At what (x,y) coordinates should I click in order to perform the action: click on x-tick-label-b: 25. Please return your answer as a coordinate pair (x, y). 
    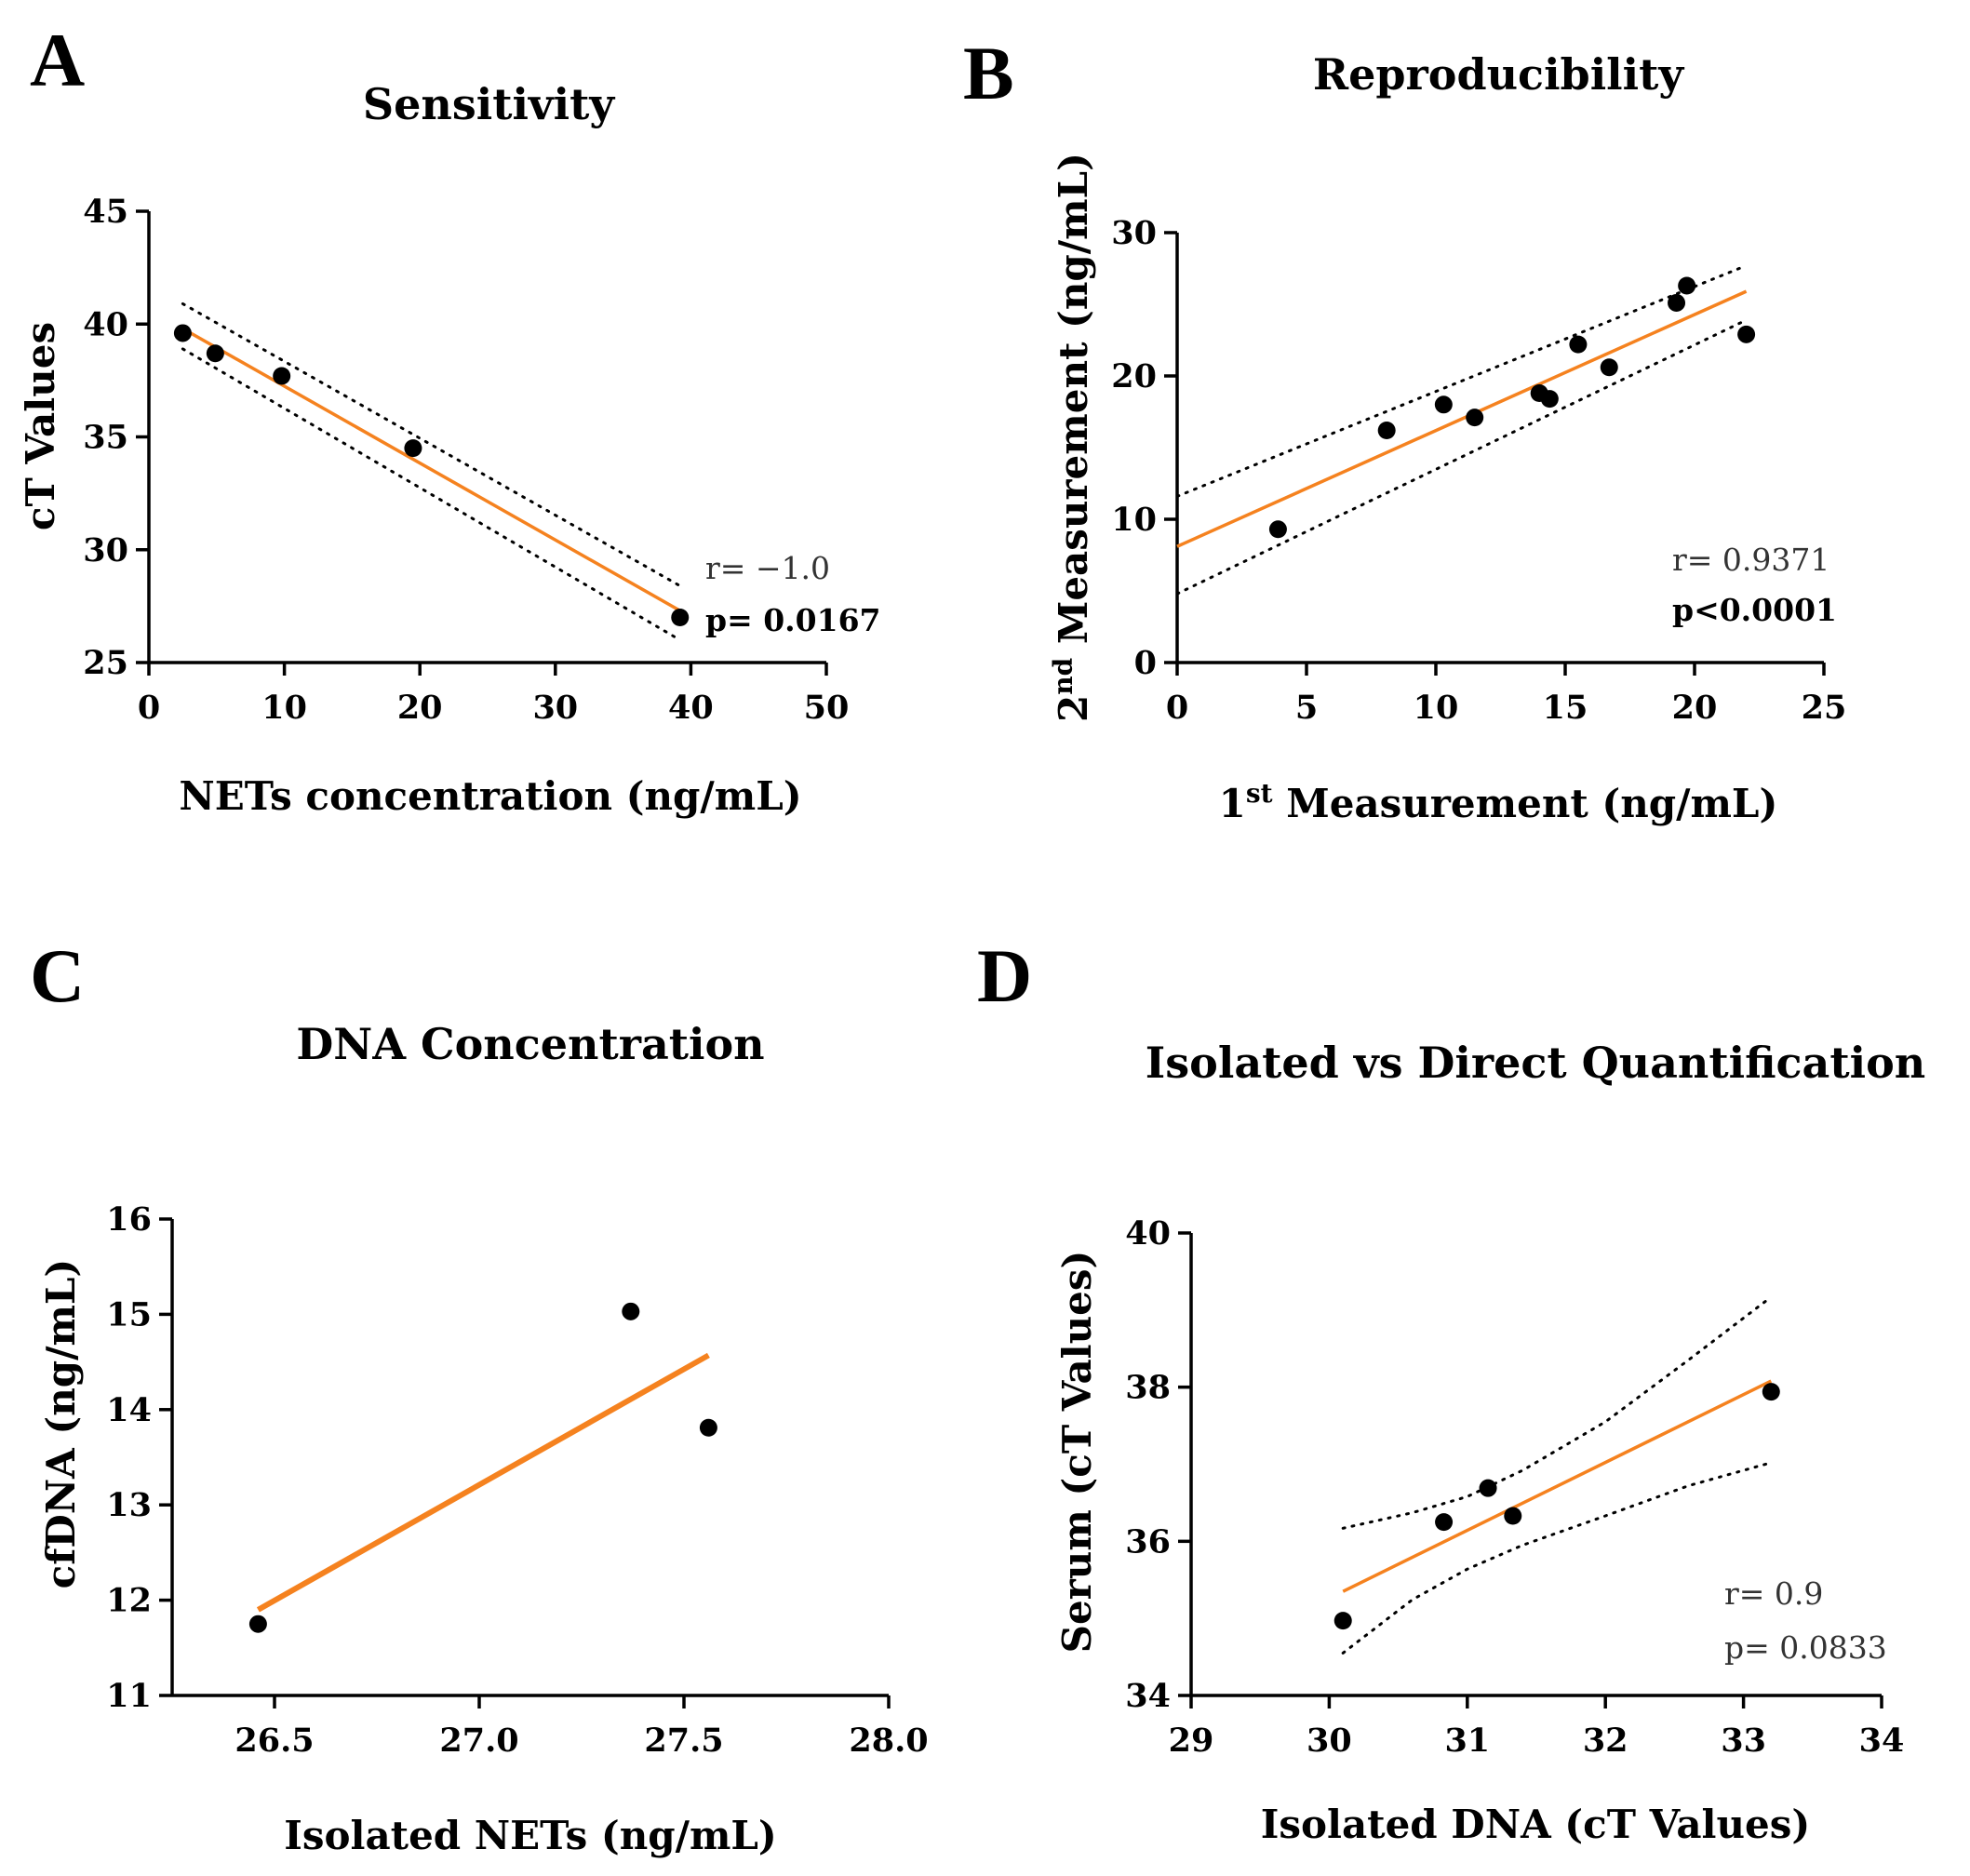
    Looking at the image, I should click on (1824, 708).